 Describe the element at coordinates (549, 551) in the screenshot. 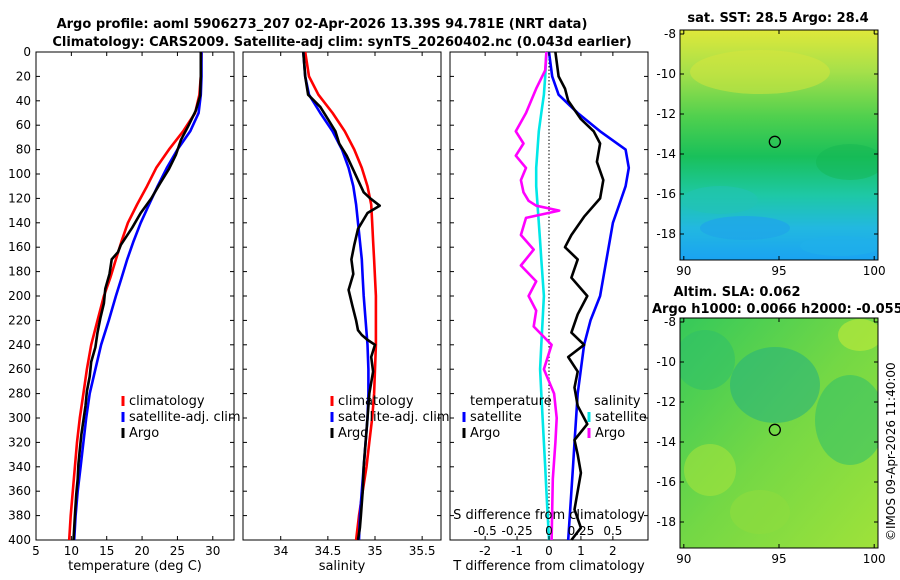

I see `x-tick-label: 0` at that location.